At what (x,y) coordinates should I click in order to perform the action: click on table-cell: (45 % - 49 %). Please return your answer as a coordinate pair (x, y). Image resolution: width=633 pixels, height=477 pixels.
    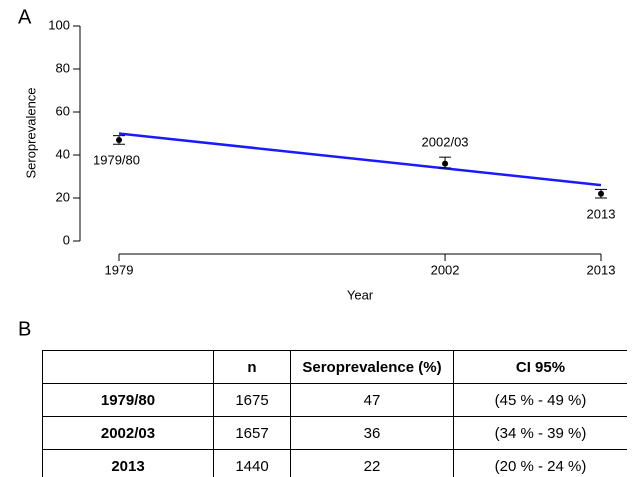
    Looking at the image, I should click on (540, 400).